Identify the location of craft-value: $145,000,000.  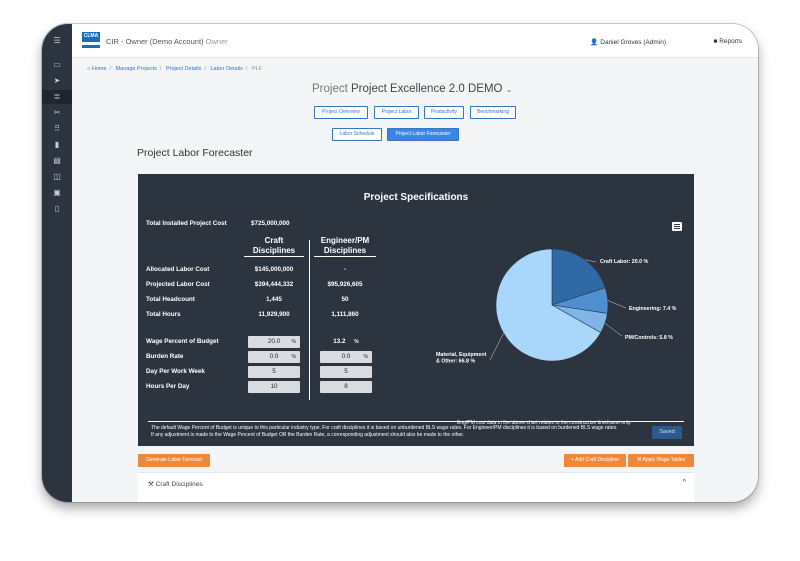
(274, 269).